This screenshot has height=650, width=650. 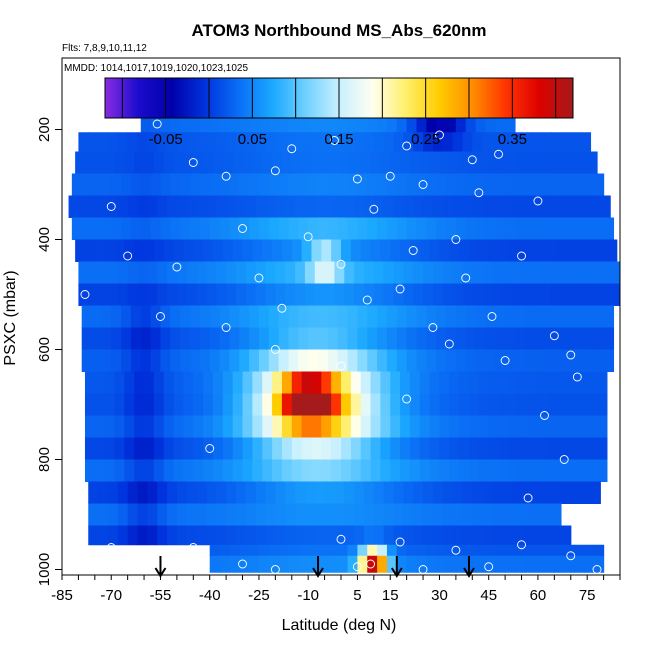 I want to click on dates-label: MMDD: 1014,1017,1019,1020,1023,1025, so click(x=156, y=68).